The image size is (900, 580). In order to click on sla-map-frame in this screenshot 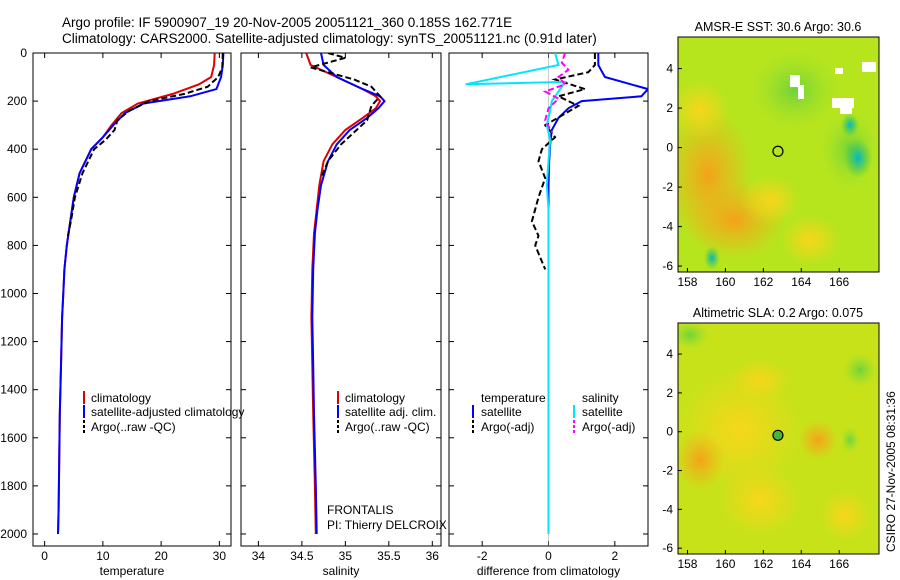, I will do `click(778, 438)`.